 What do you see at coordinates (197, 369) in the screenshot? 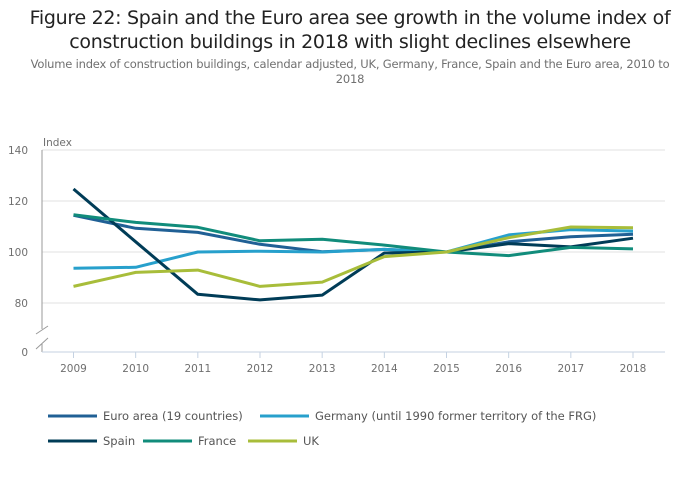
I see `x-tick-label: 2011` at bounding box center [197, 369].